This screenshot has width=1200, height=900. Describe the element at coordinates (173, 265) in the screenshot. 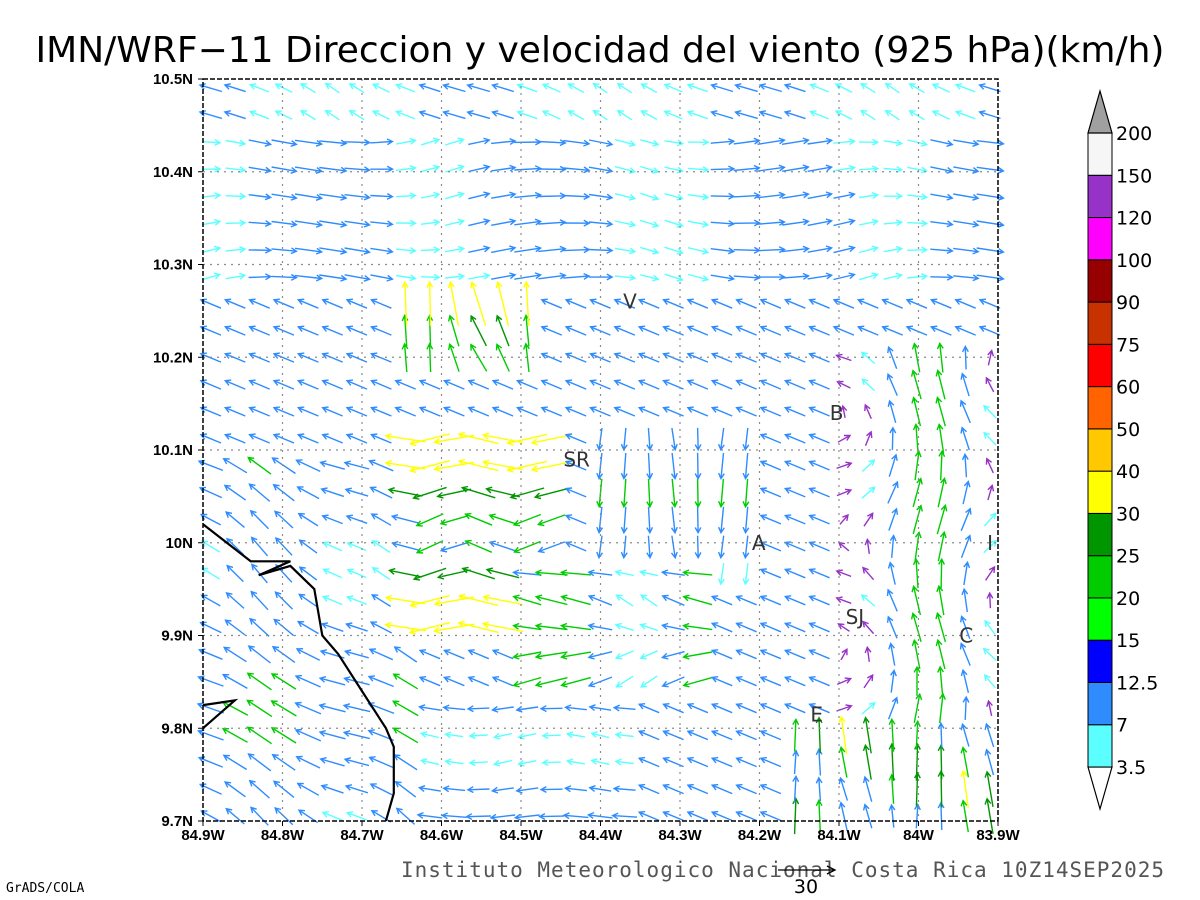

I see `latitude-tick-label: 10.3N` at that location.